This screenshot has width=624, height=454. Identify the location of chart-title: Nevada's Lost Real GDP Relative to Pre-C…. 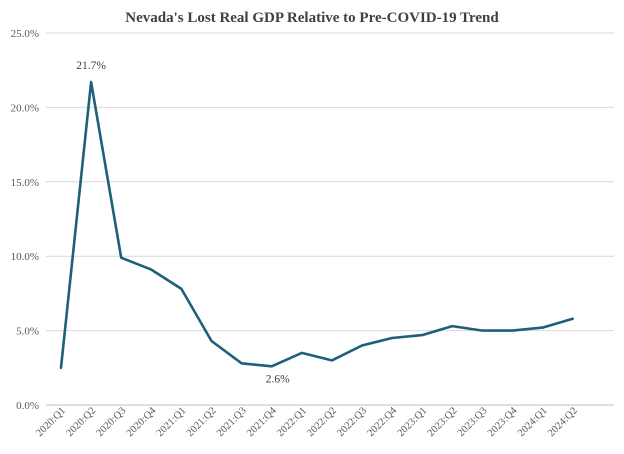
(312, 18).